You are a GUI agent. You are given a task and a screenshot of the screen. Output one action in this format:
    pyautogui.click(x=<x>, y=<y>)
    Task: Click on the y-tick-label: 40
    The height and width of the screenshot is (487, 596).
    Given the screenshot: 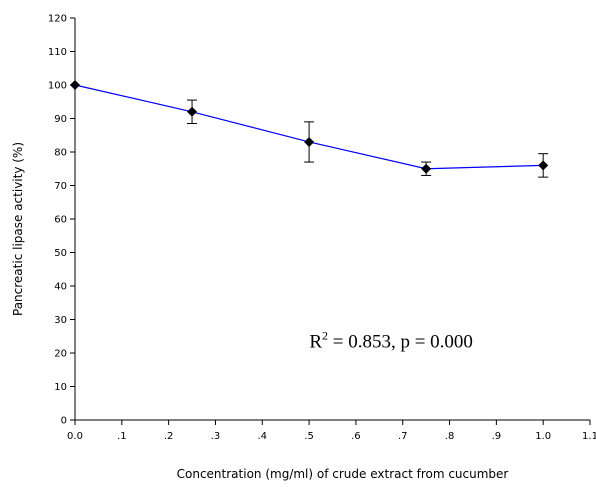 What is the action you would take?
    pyautogui.click(x=60, y=287)
    